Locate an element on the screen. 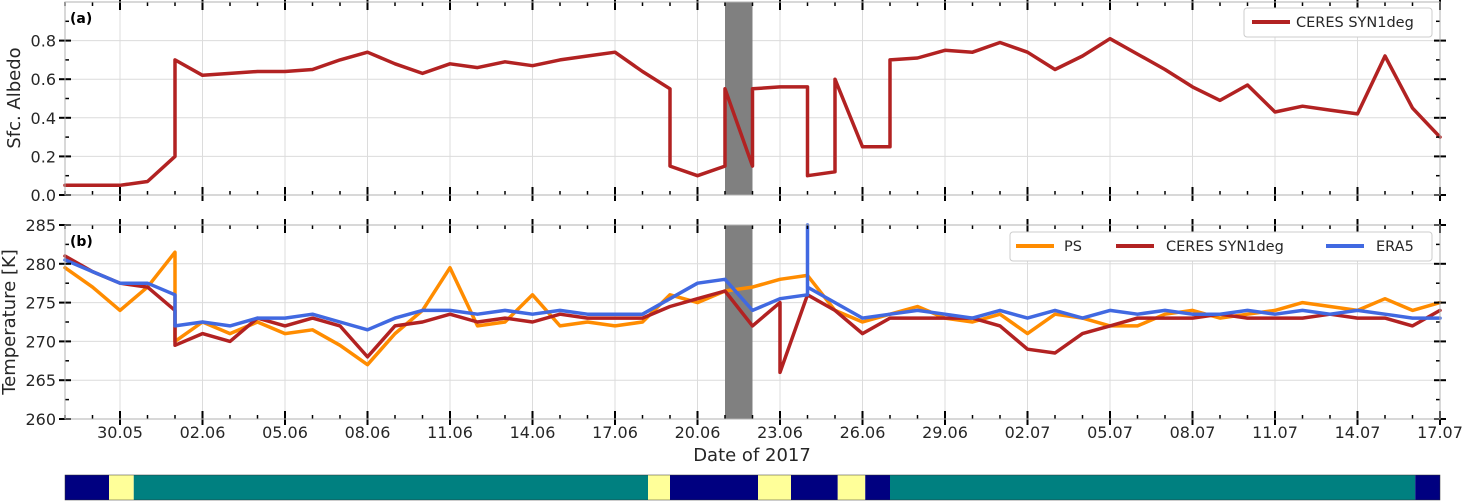 This screenshot has width=1464, height=501. category-strip is located at coordinates (752, 487).